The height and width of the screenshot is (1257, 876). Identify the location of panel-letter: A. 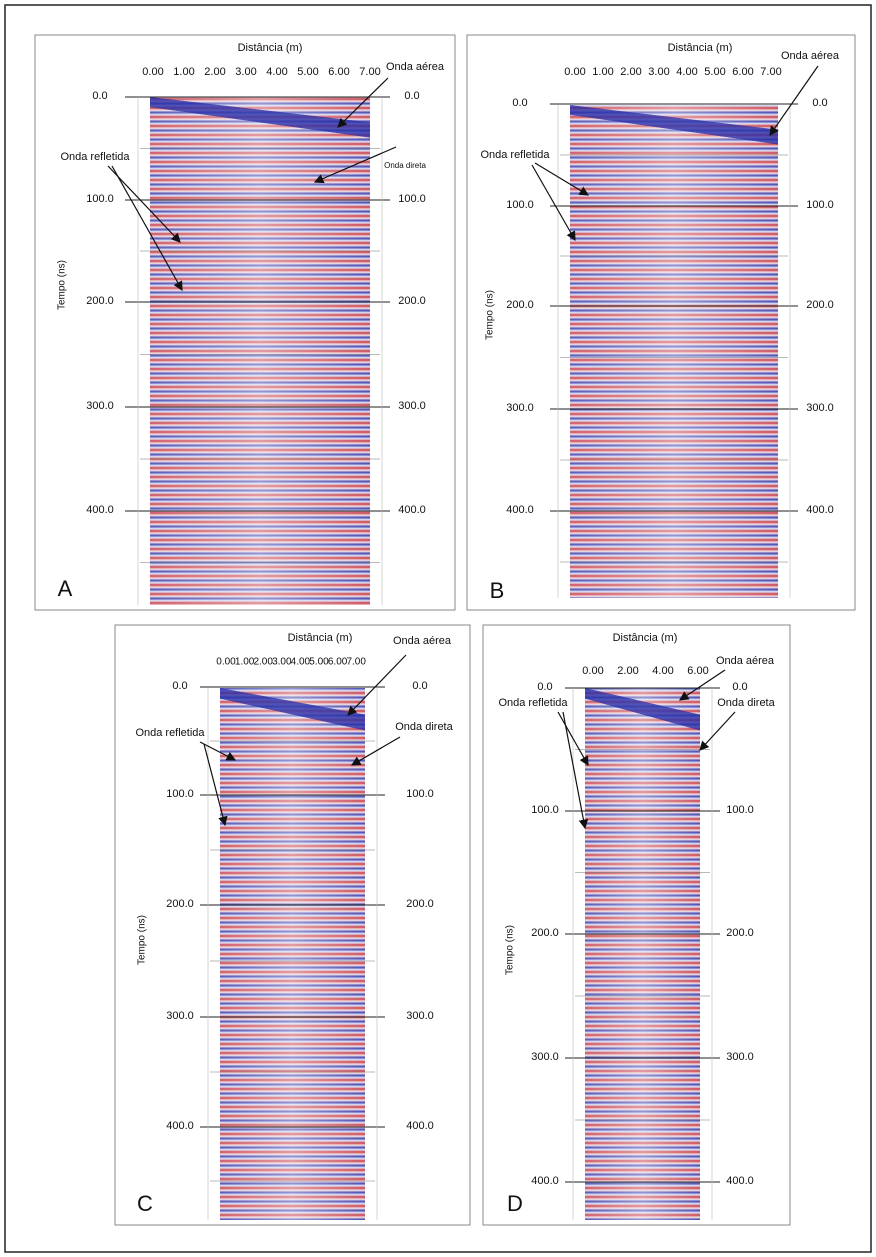
(65, 588).